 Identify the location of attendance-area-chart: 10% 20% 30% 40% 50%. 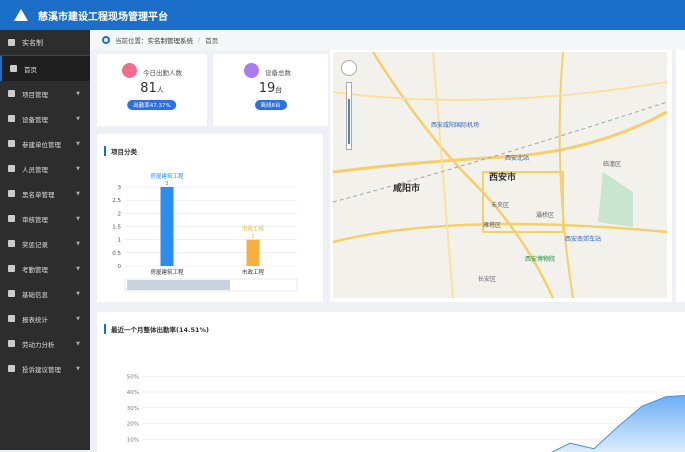
(406, 413).